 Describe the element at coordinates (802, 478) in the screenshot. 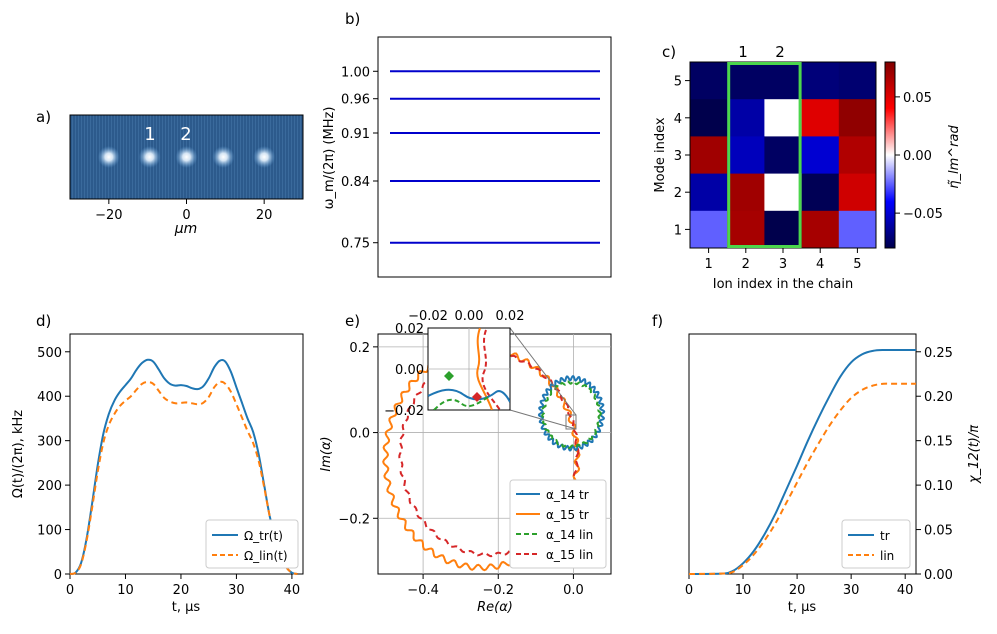

I see `series-lin` at that location.